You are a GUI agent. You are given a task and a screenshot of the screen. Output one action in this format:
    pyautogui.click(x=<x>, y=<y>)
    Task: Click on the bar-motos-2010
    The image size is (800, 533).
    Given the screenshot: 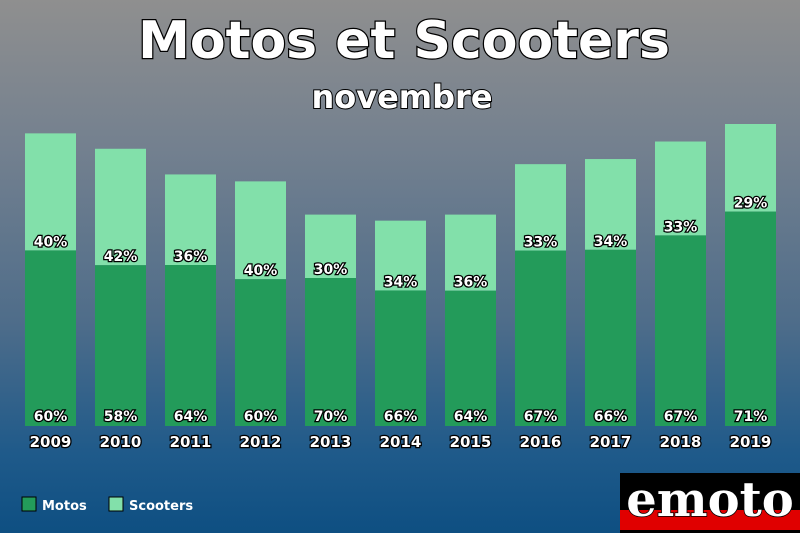 What is the action you would take?
    pyautogui.click(x=120, y=345)
    